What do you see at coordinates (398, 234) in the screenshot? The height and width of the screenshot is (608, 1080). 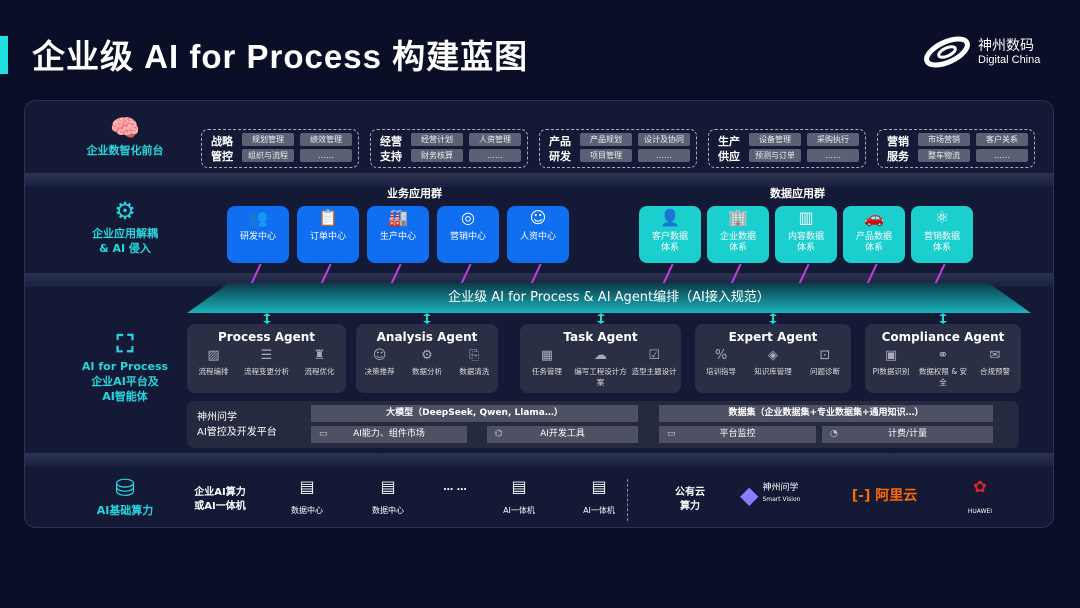 I see `app-tile: 🏭 生产中心` at bounding box center [398, 234].